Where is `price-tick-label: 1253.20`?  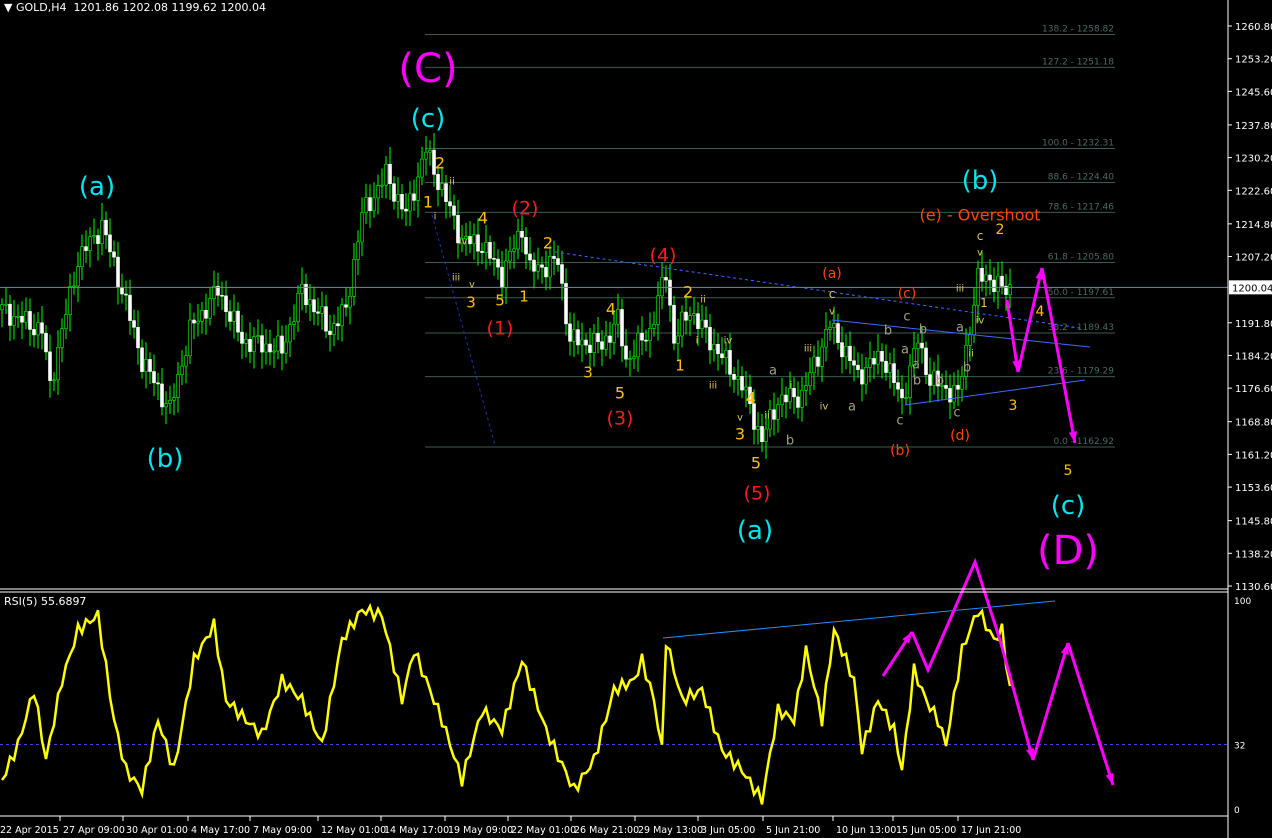 price-tick-label: 1253.20 is located at coordinates (1253, 60).